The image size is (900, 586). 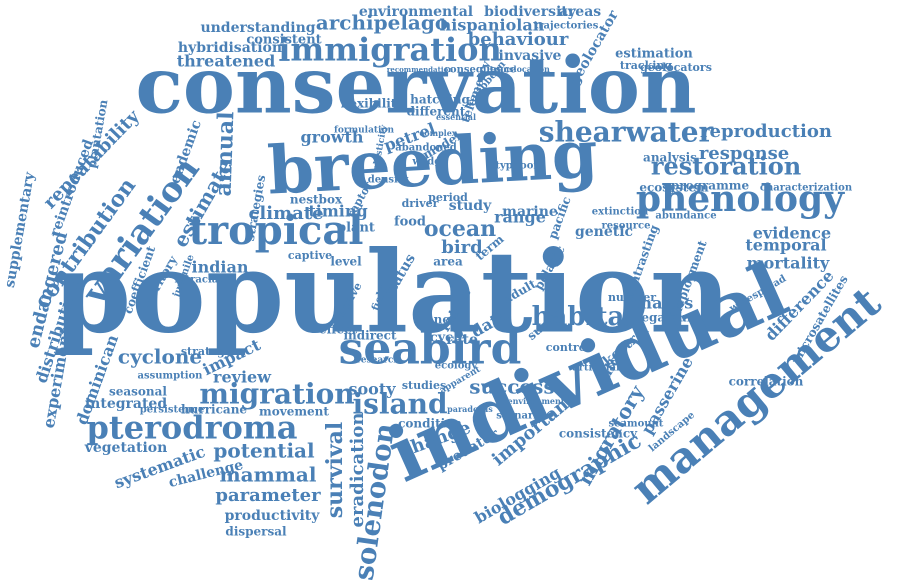 I want to click on word-rate: rate, so click(x=462, y=340).